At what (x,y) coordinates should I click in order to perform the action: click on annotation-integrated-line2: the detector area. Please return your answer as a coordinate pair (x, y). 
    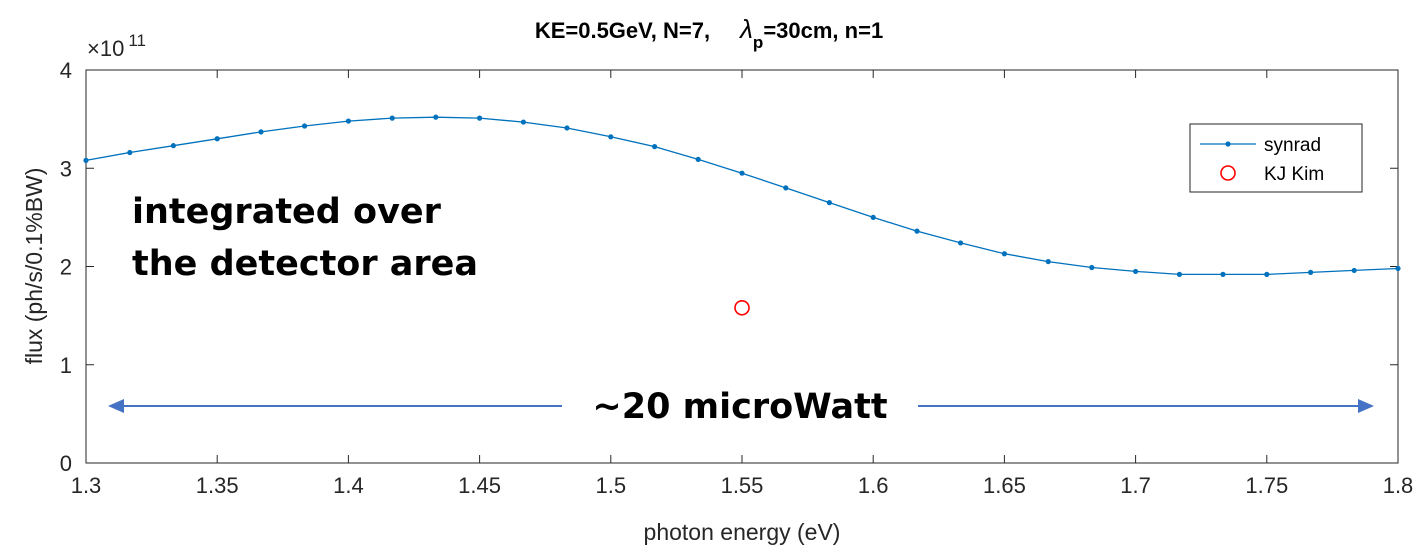
    Looking at the image, I should click on (305, 264).